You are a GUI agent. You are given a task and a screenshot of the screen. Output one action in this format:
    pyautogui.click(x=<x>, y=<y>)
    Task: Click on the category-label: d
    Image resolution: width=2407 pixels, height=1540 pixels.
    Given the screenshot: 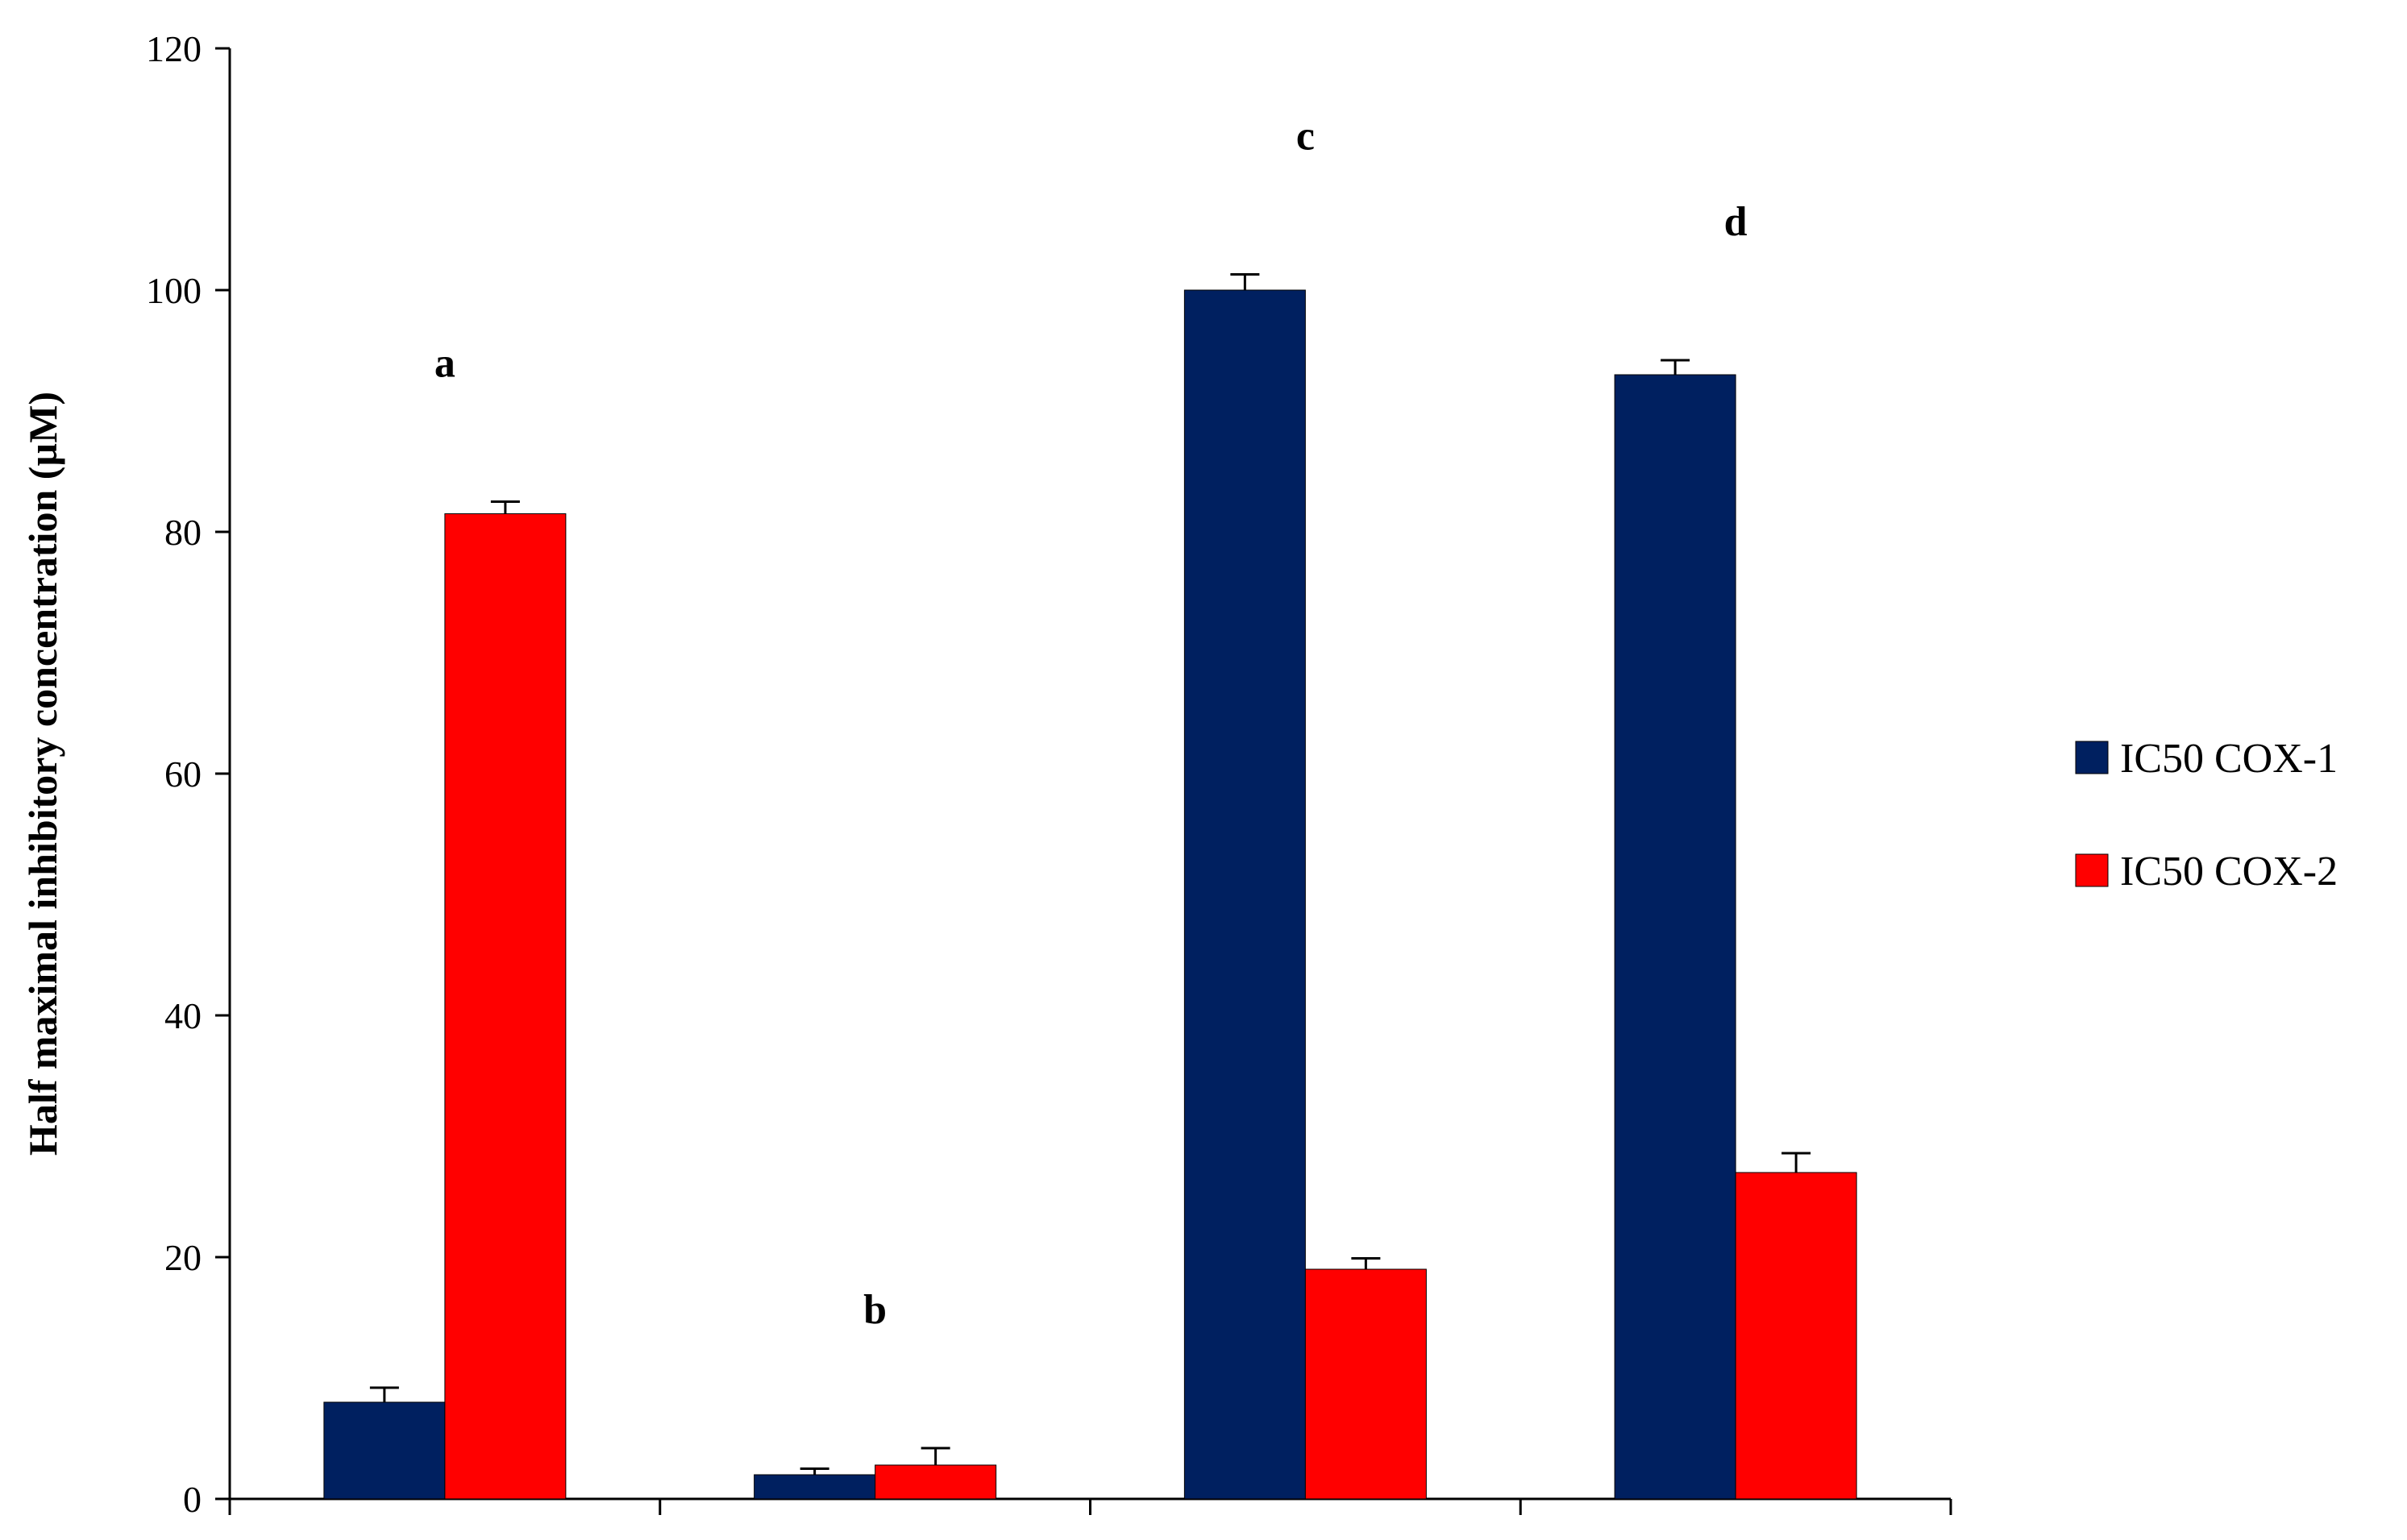 What is the action you would take?
    pyautogui.click(x=1736, y=222)
    